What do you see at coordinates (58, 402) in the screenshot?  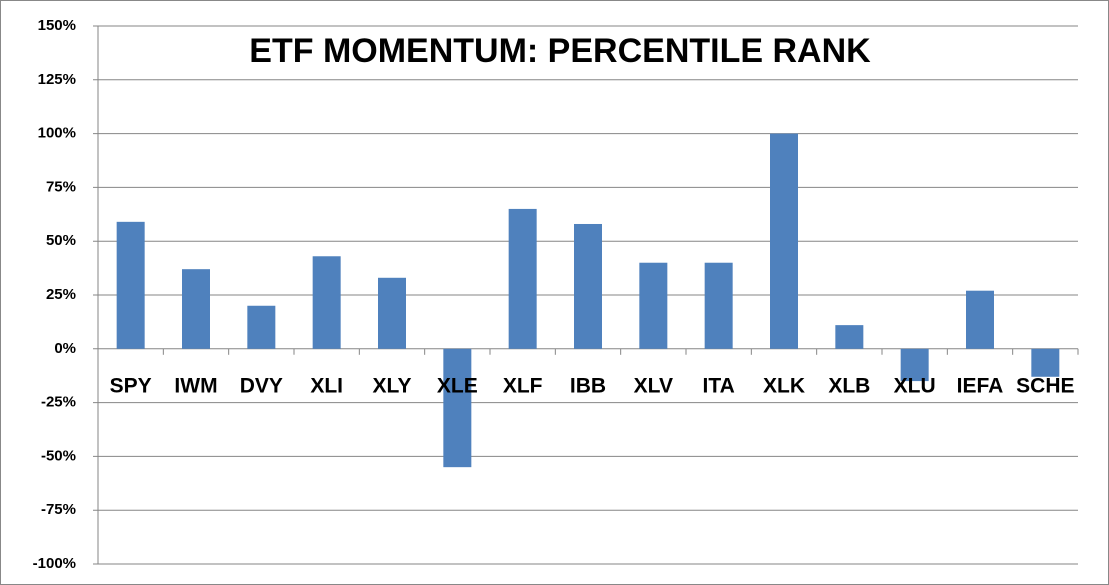 I see `y-tick-label: -25%` at bounding box center [58, 402].